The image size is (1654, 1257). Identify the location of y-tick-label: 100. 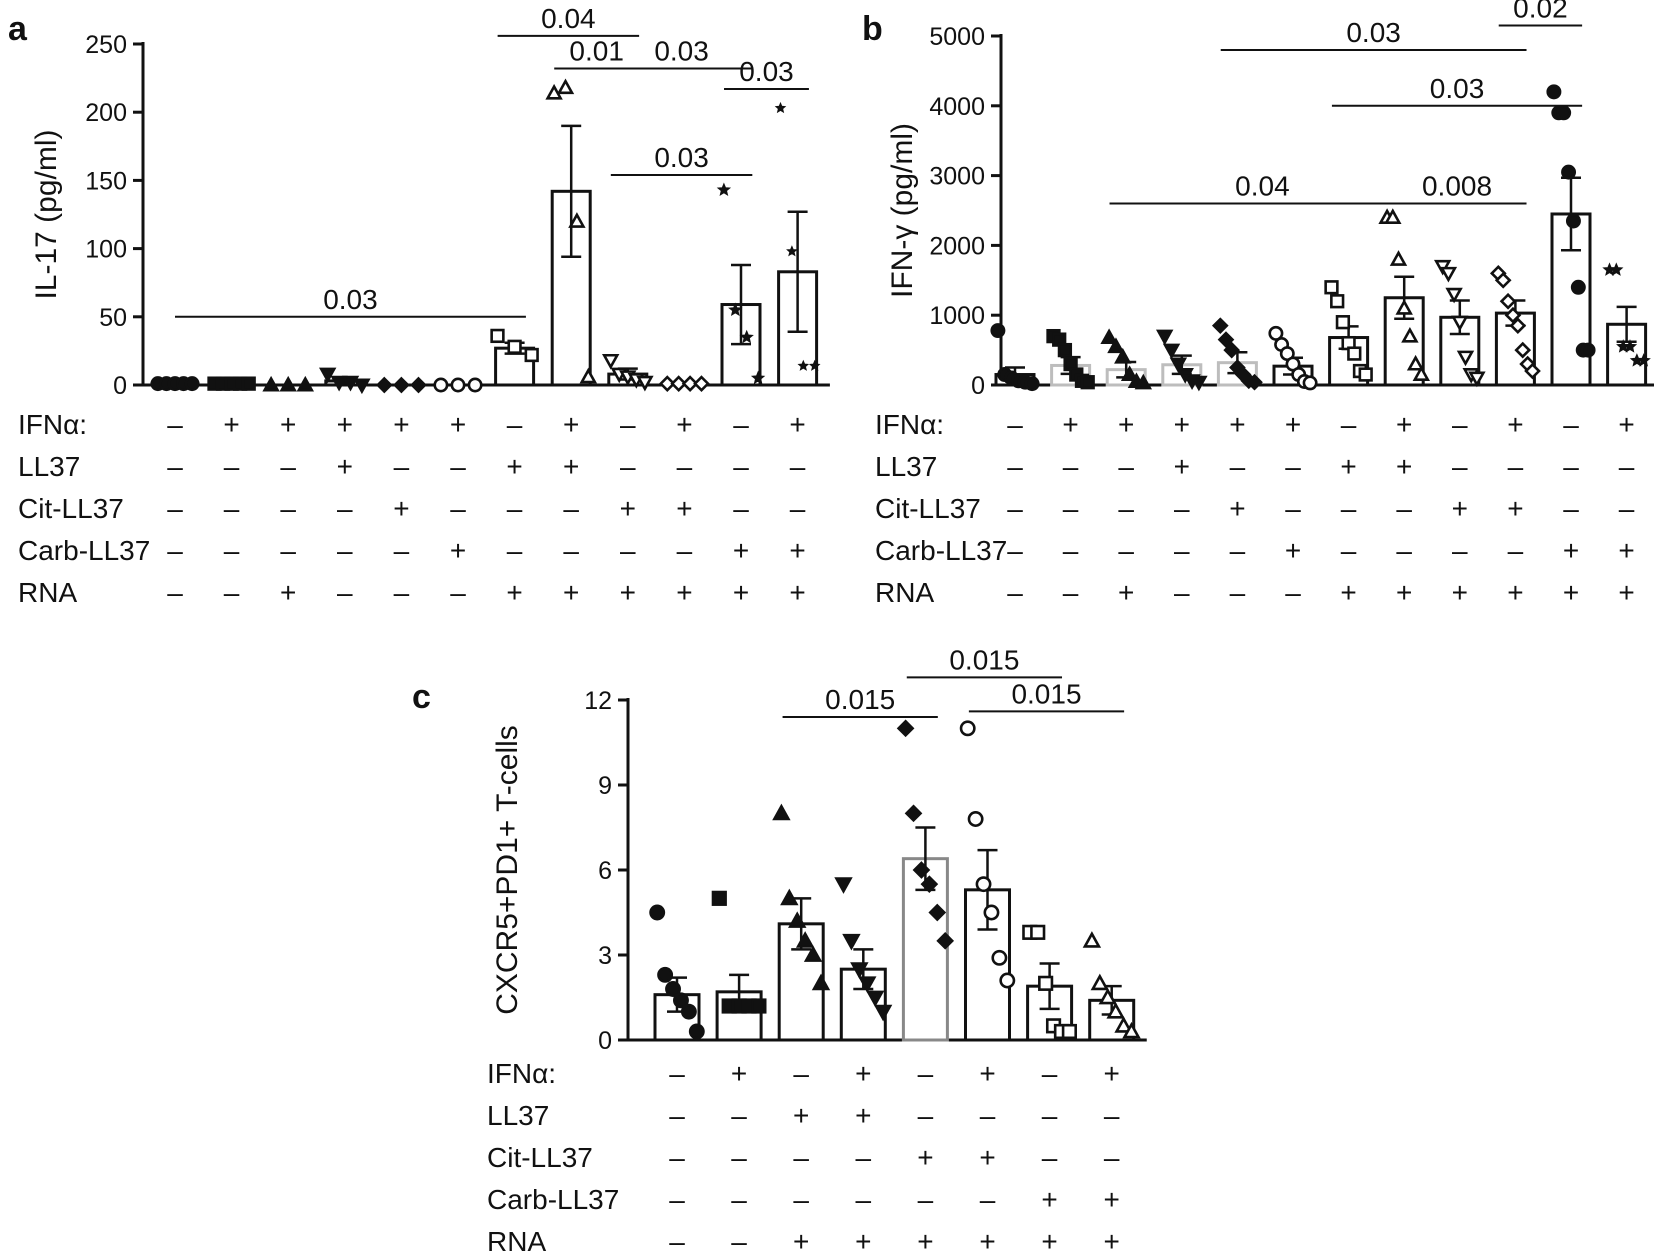
(106, 250).